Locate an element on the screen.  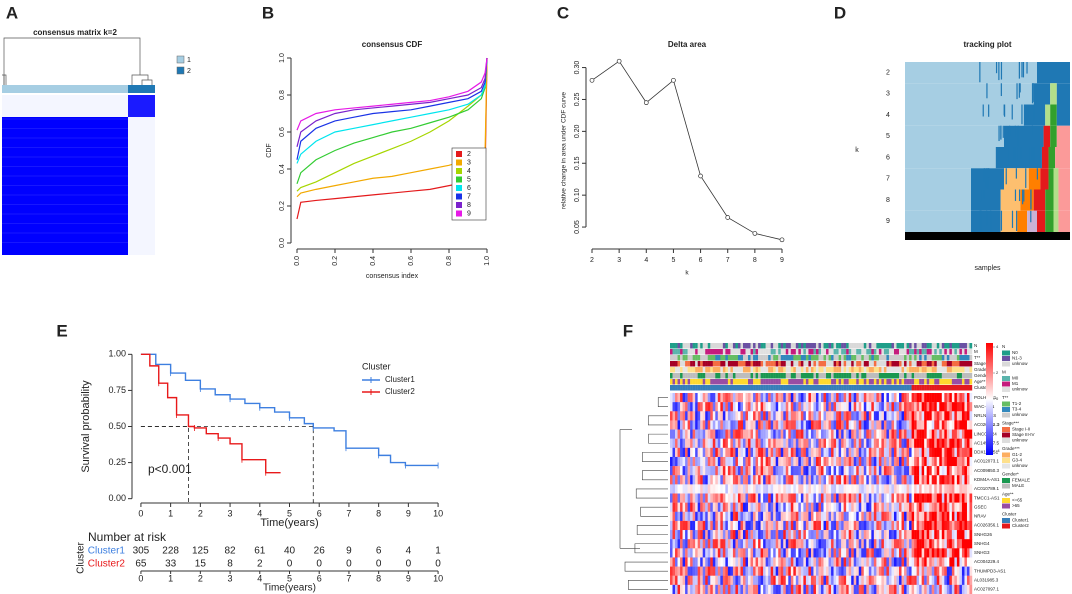
risk-count: 0 is located at coordinates (349, 564).